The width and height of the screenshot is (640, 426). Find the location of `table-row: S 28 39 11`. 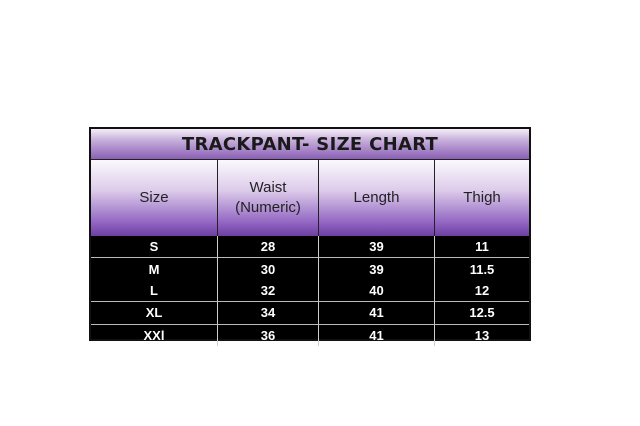

table-row: S 28 39 11 is located at coordinates (310, 247).